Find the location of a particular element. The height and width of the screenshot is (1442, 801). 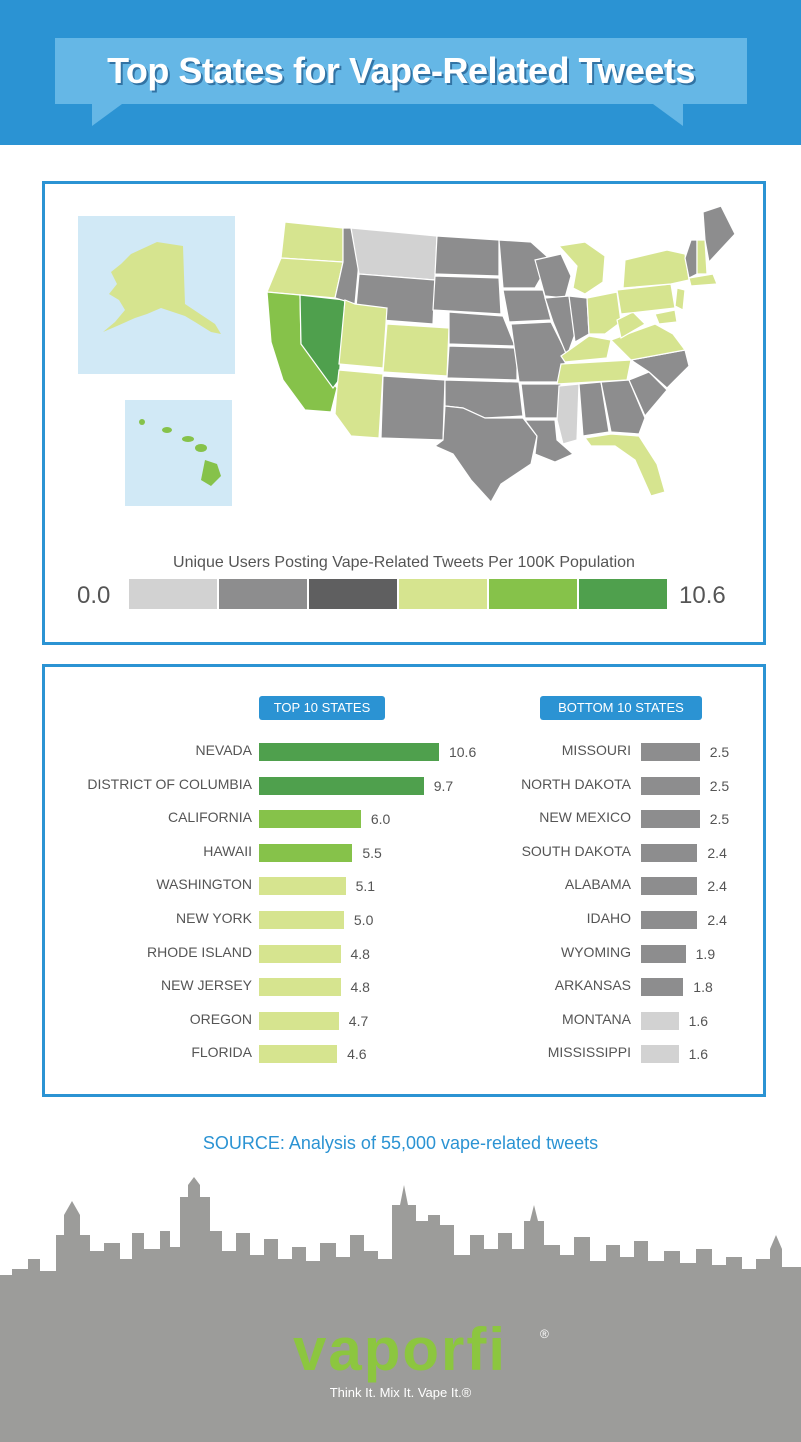

header-band: Top States for Vape-Related Tweets is located at coordinates (400, 72).